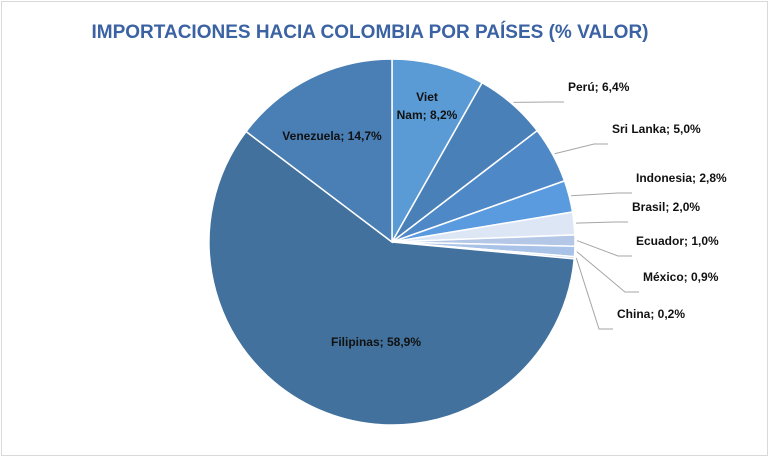 This screenshot has width=770, height=458. I want to click on data-label: Perú; 6,4%, so click(599, 87).